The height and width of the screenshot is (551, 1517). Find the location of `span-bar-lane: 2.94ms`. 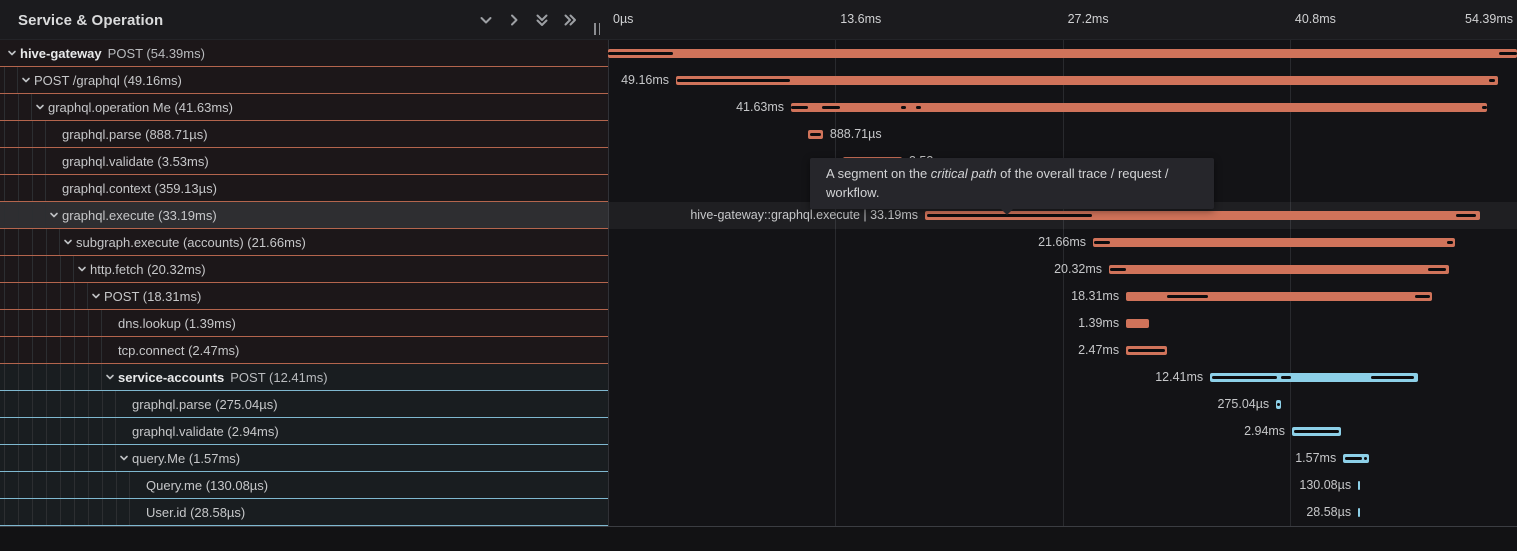

span-bar-lane: 2.94ms is located at coordinates (1062, 431).